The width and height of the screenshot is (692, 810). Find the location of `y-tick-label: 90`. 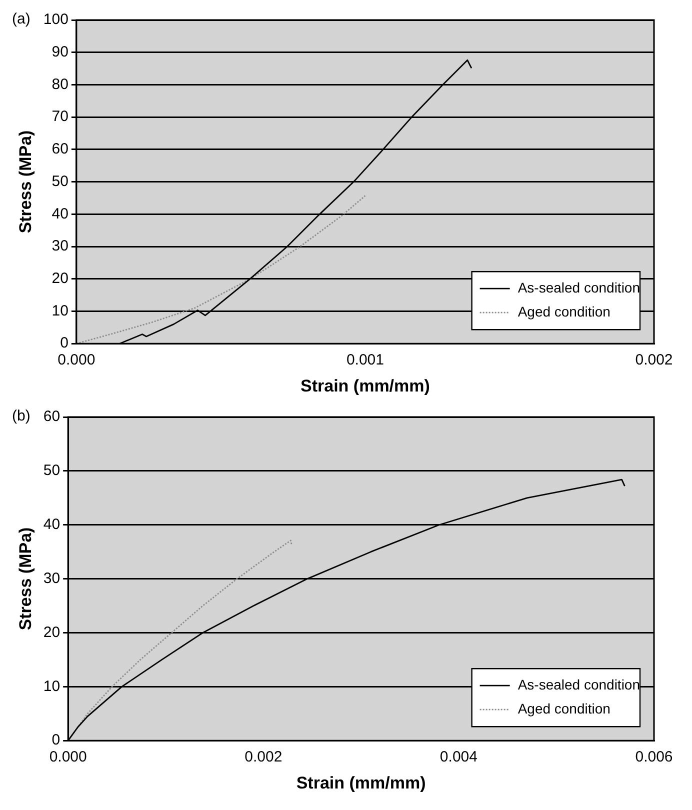

y-tick-label: 90 is located at coordinates (60, 52).